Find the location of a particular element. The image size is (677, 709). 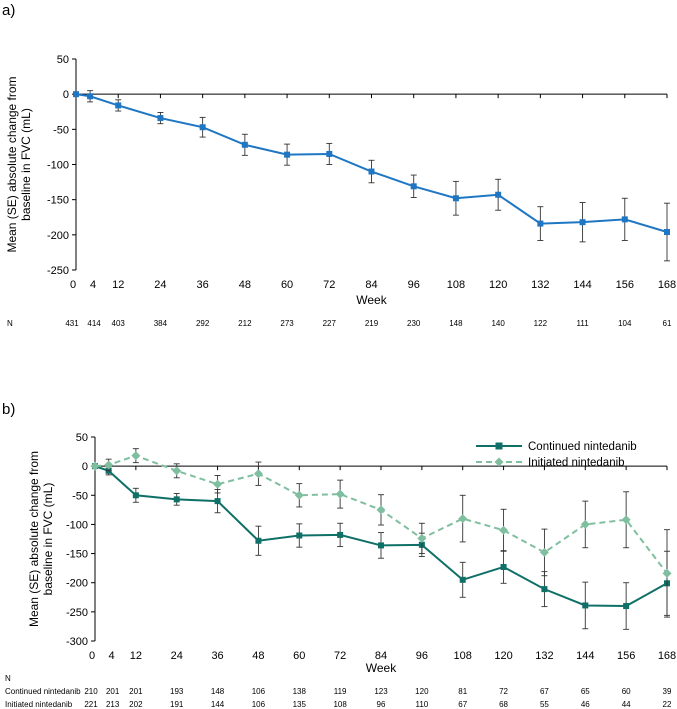

x-tick-label: 156 is located at coordinates (626, 656).